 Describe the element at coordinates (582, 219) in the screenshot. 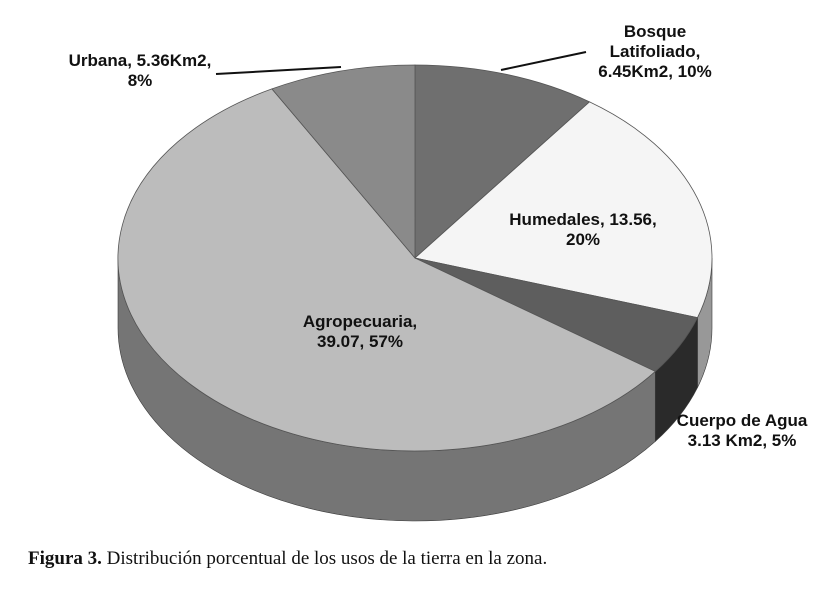

I see `slice-label-line: Humedales, 13.56,` at that location.